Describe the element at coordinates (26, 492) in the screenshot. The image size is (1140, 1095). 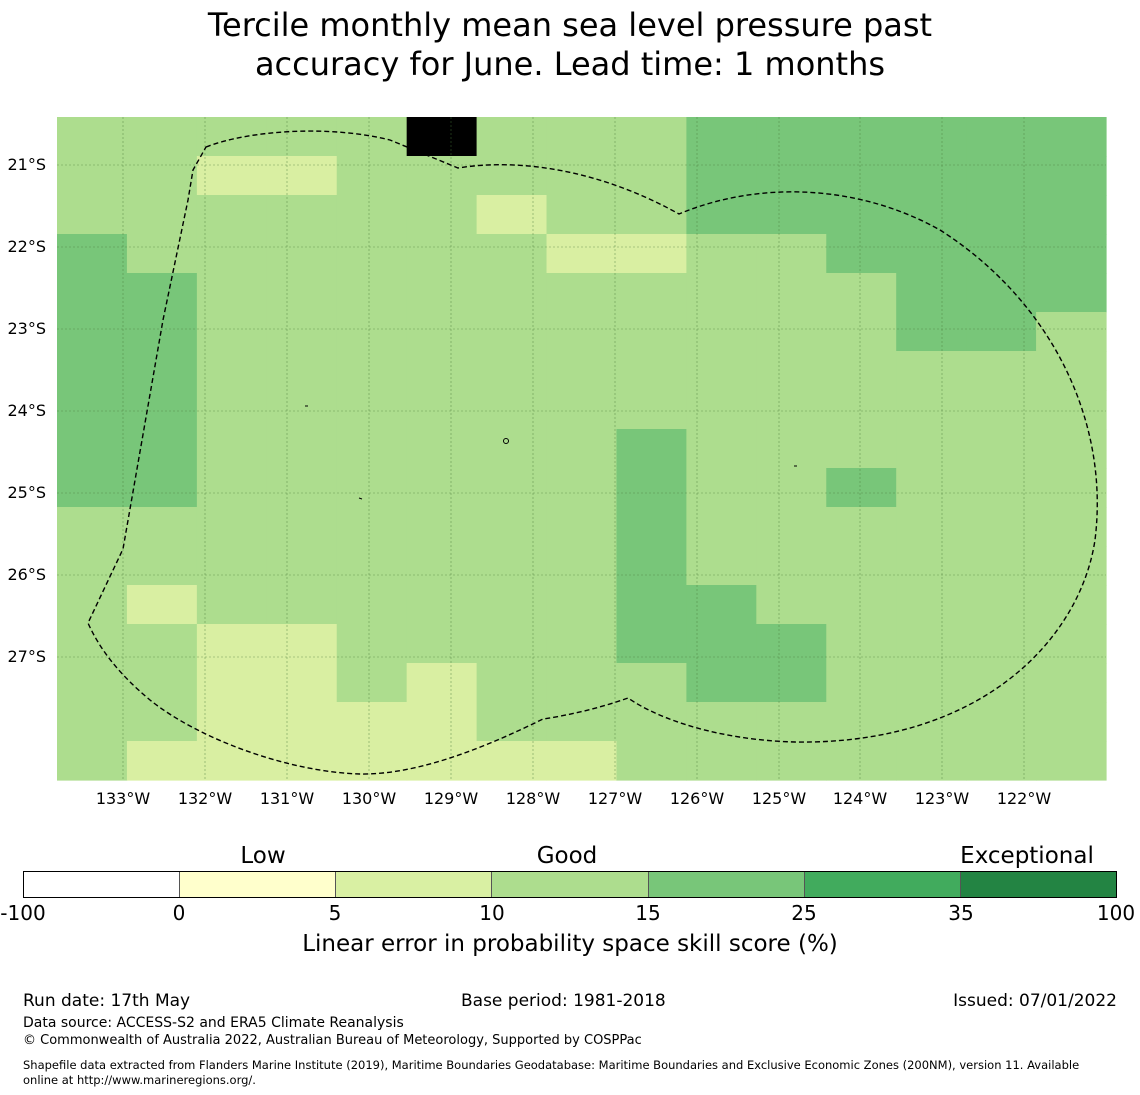
I see `lat-label: 25°S` at that location.